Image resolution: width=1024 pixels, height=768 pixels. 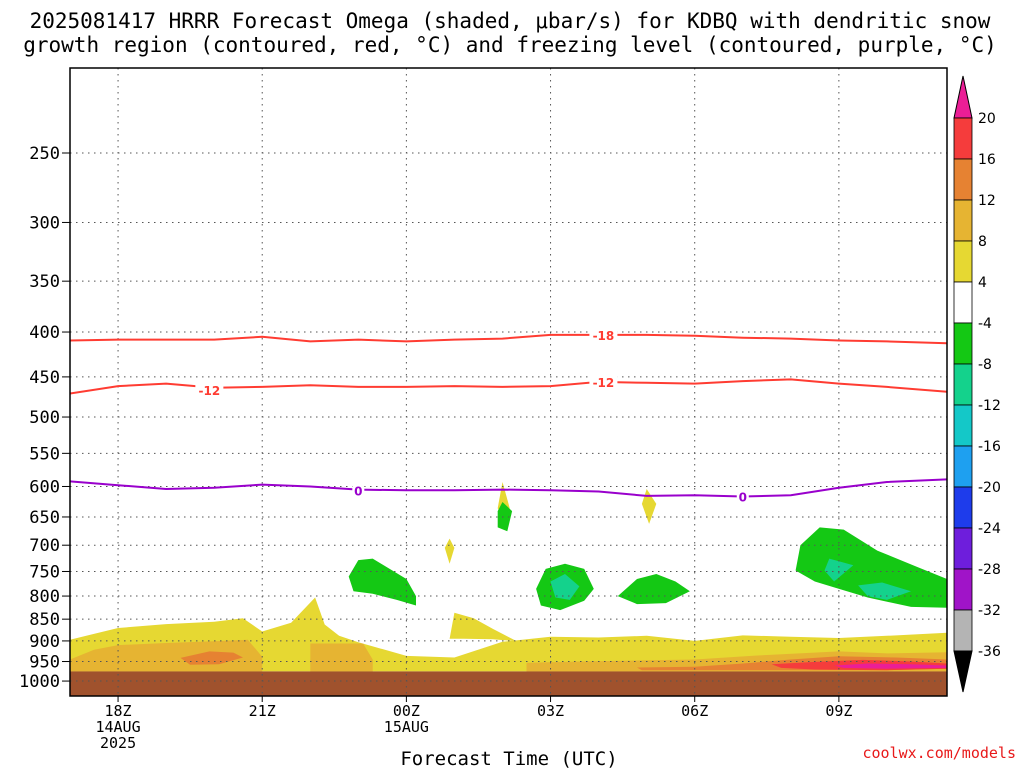 I want to click on contour-label-2-0: 0, so click(x=358, y=491).